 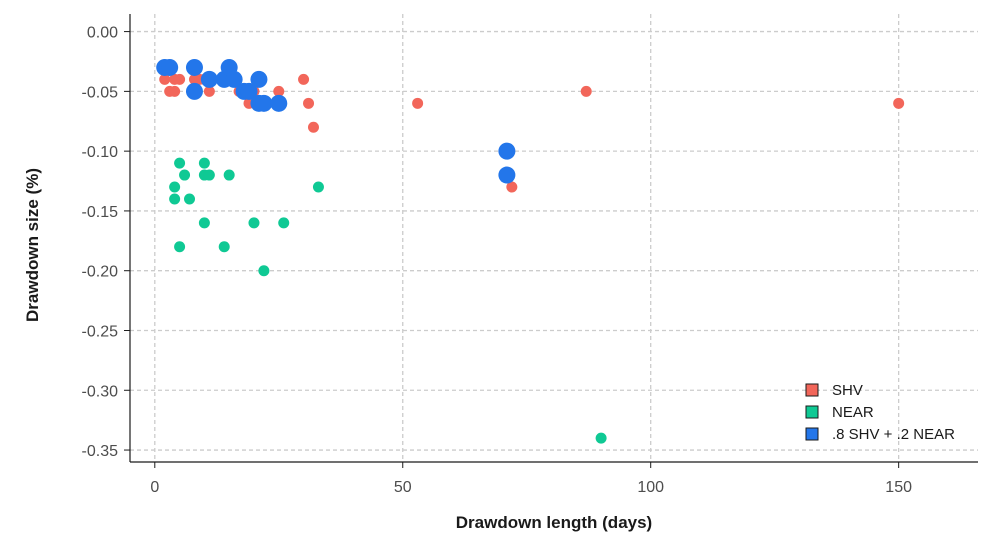 What do you see at coordinates (880, 412) in the screenshot?
I see `legend: SHV NEAR .8 SHV + .2 NEAR` at bounding box center [880, 412].